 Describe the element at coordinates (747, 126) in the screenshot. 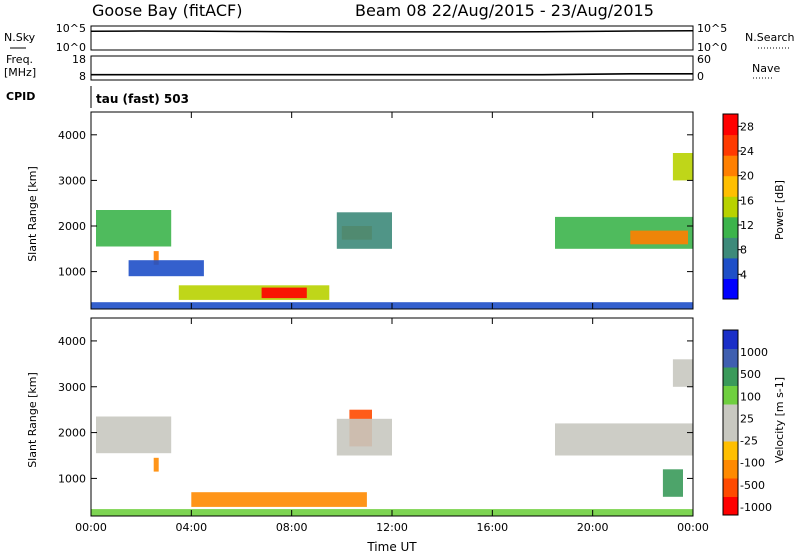

I see `power-colorbar-tick-label: 28` at that location.